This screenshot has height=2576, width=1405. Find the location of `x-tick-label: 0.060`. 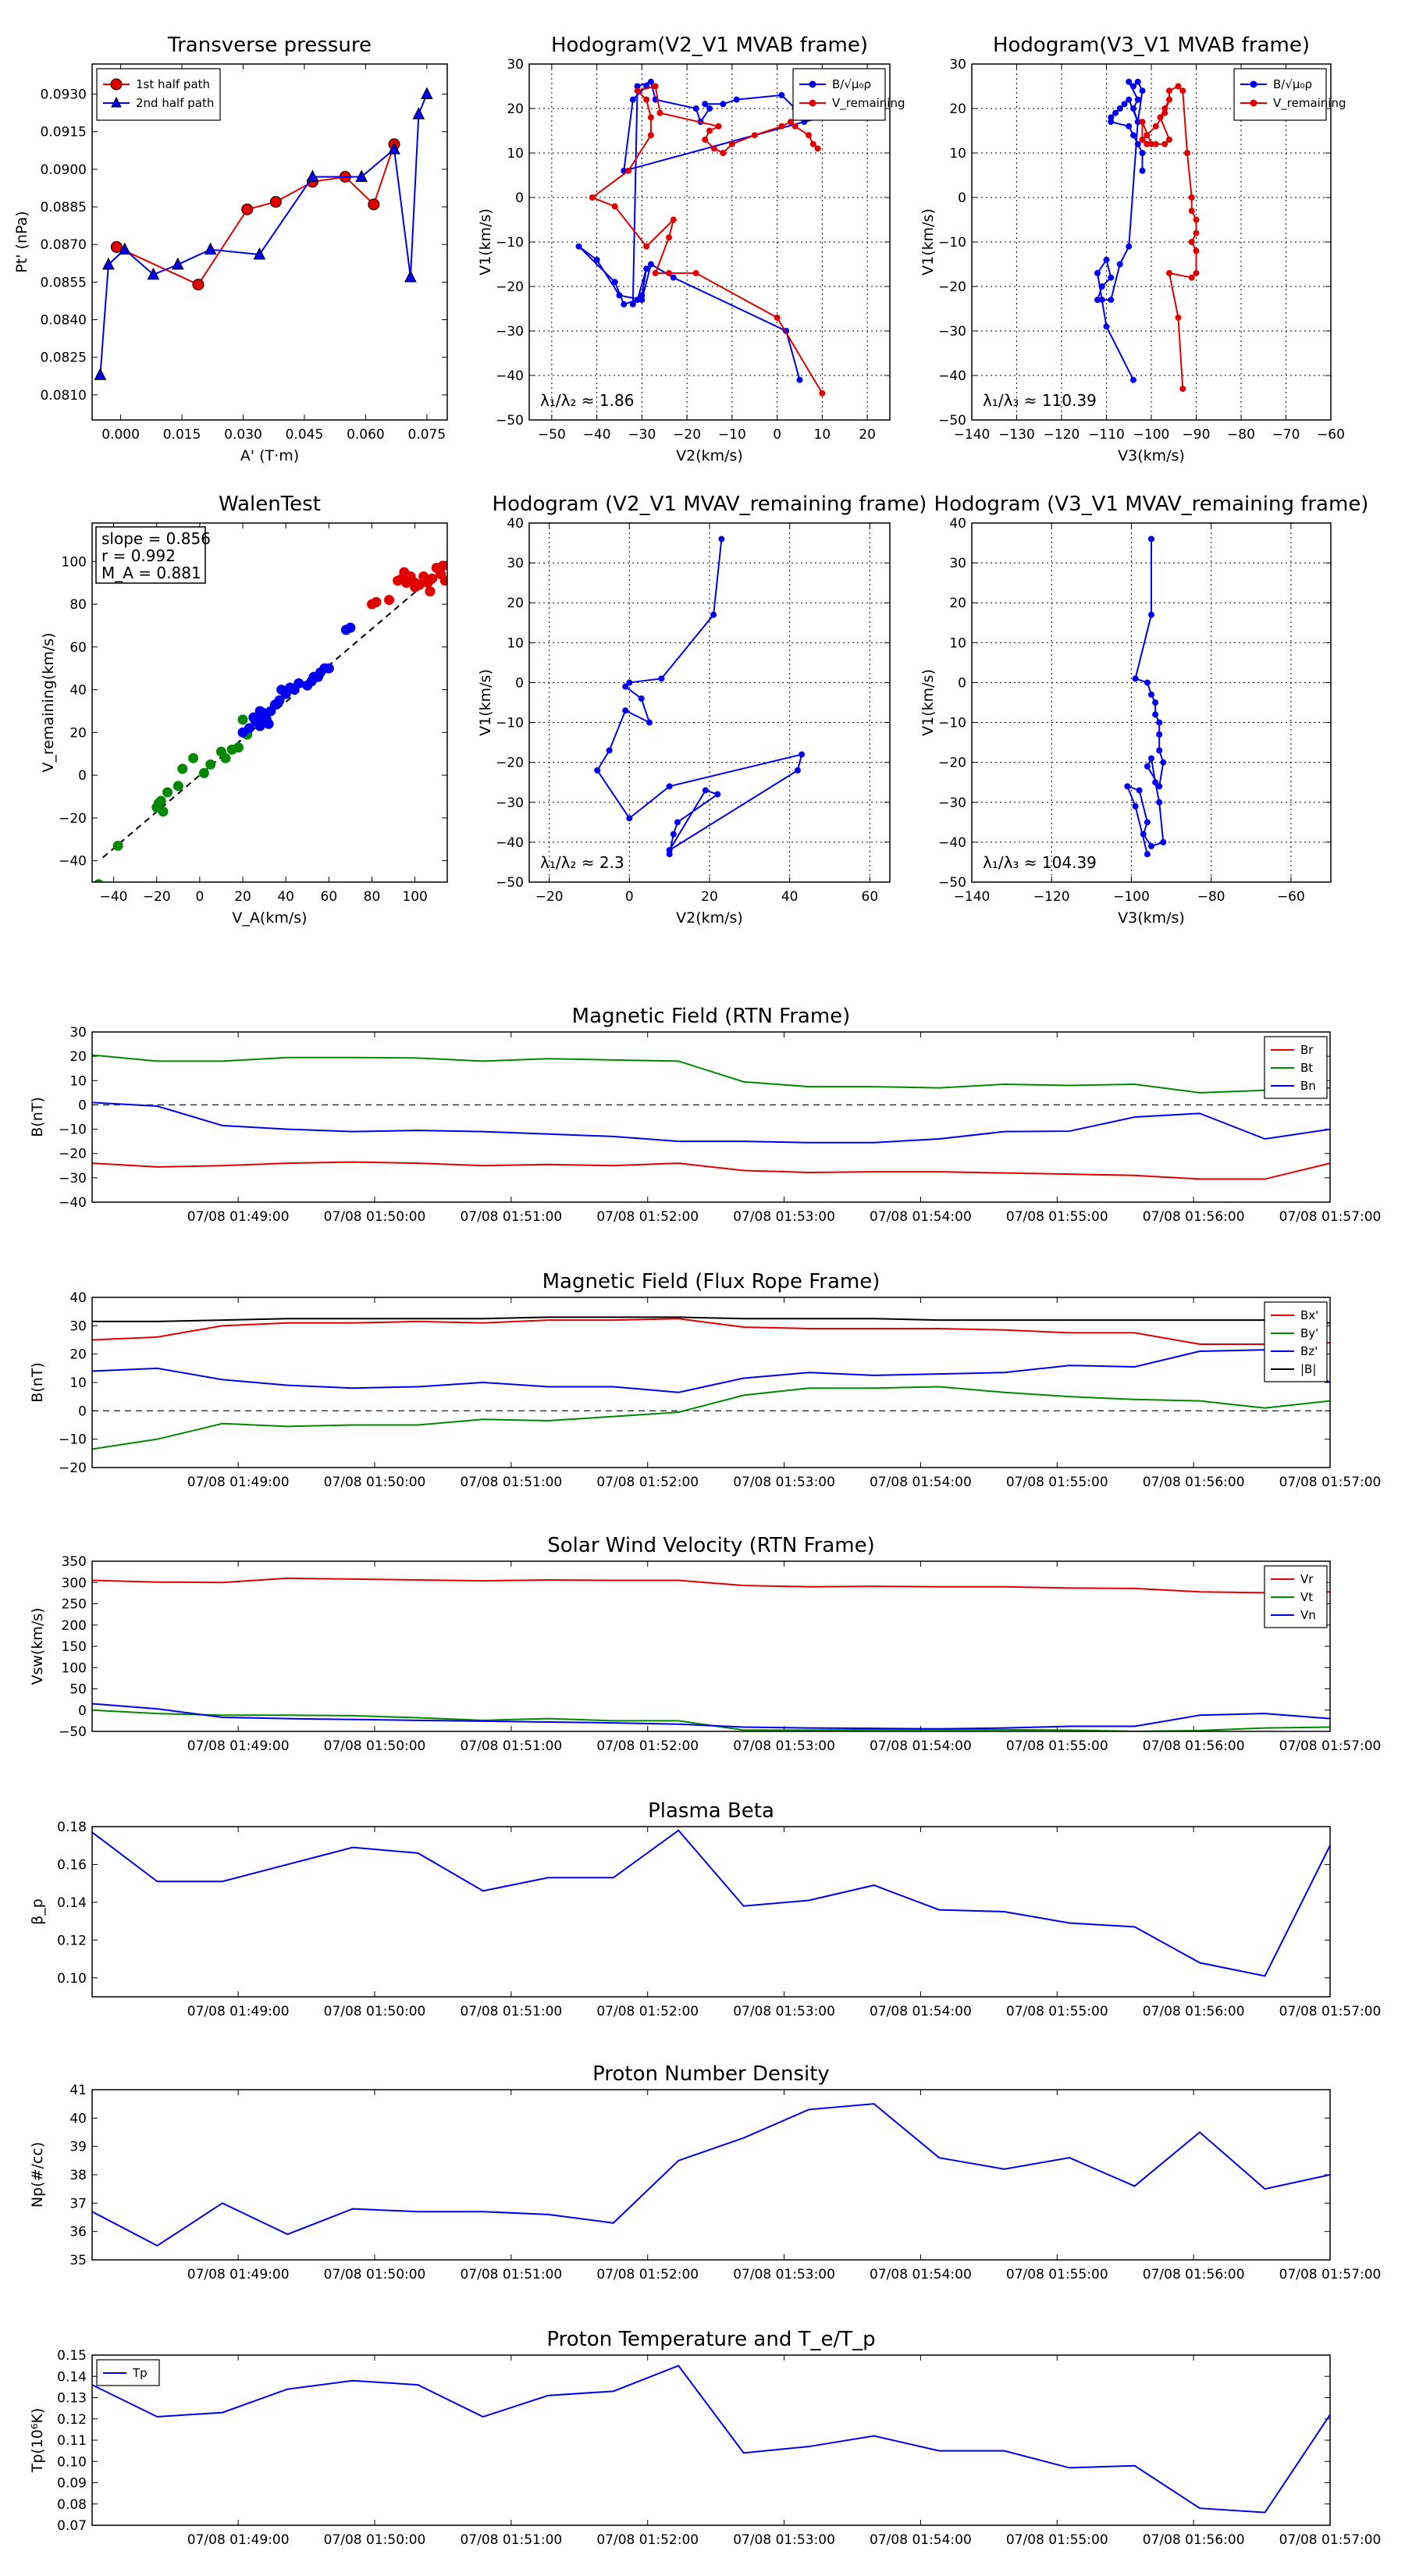

x-tick-label: 0.060 is located at coordinates (366, 435).